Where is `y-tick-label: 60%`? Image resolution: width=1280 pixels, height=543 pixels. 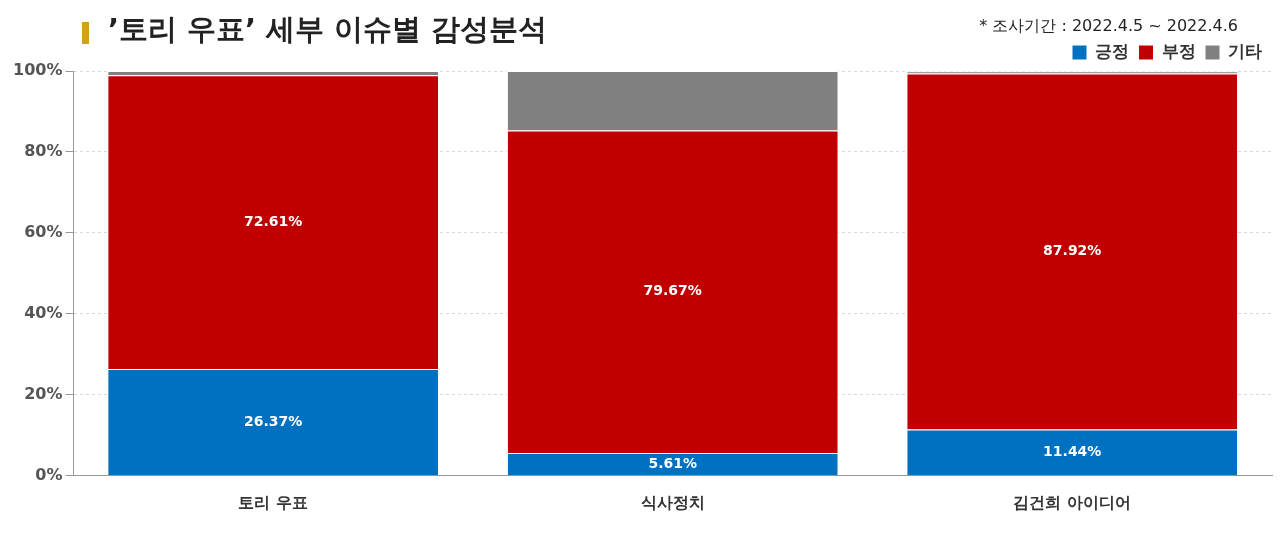
y-tick-label: 60% is located at coordinates (43, 232).